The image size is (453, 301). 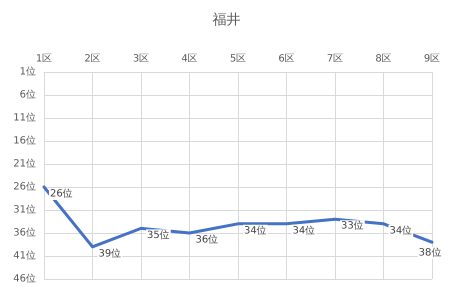 I want to click on y-tick-label: 21位, so click(x=24, y=164).